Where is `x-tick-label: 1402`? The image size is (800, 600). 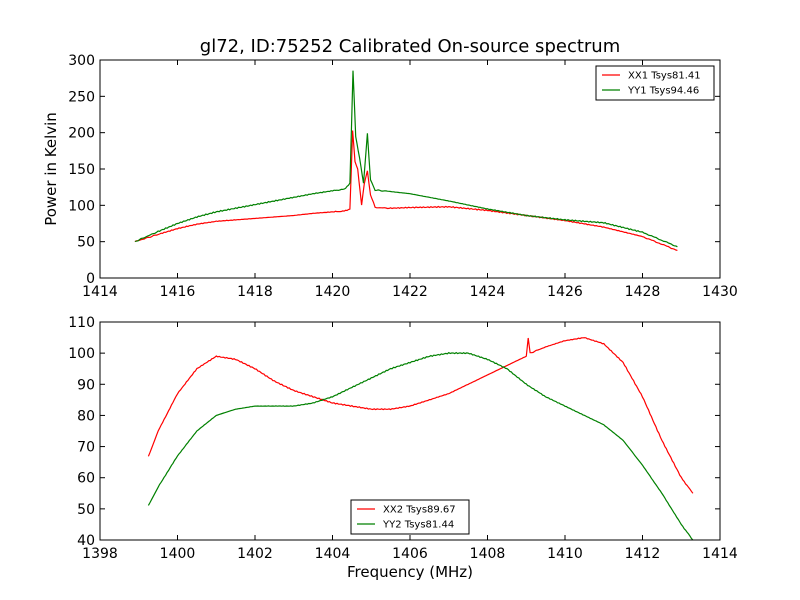 x-tick-label: 1402 is located at coordinates (255, 554).